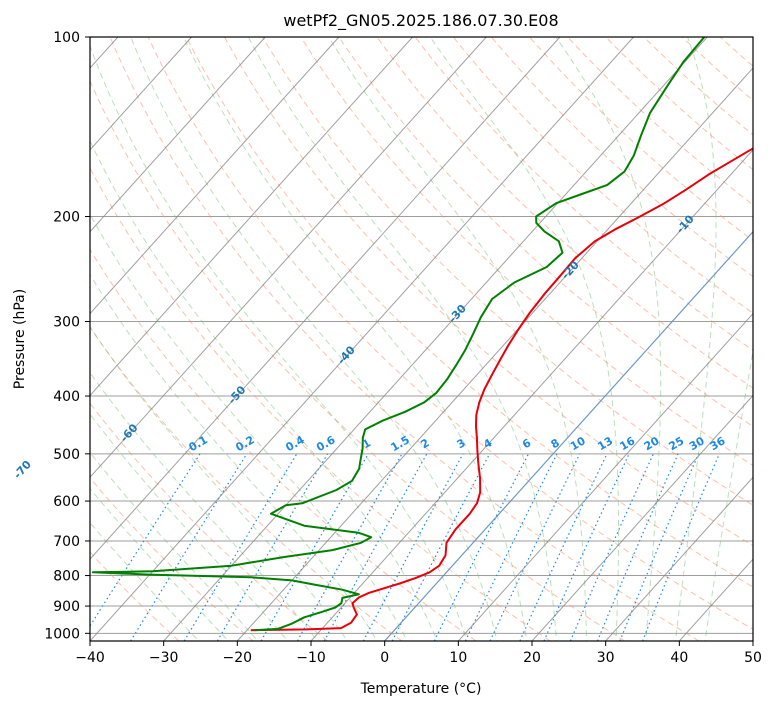 The image size is (775, 708). Describe the element at coordinates (606, 658) in the screenshot. I see `x-tick-label: 30` at that location.